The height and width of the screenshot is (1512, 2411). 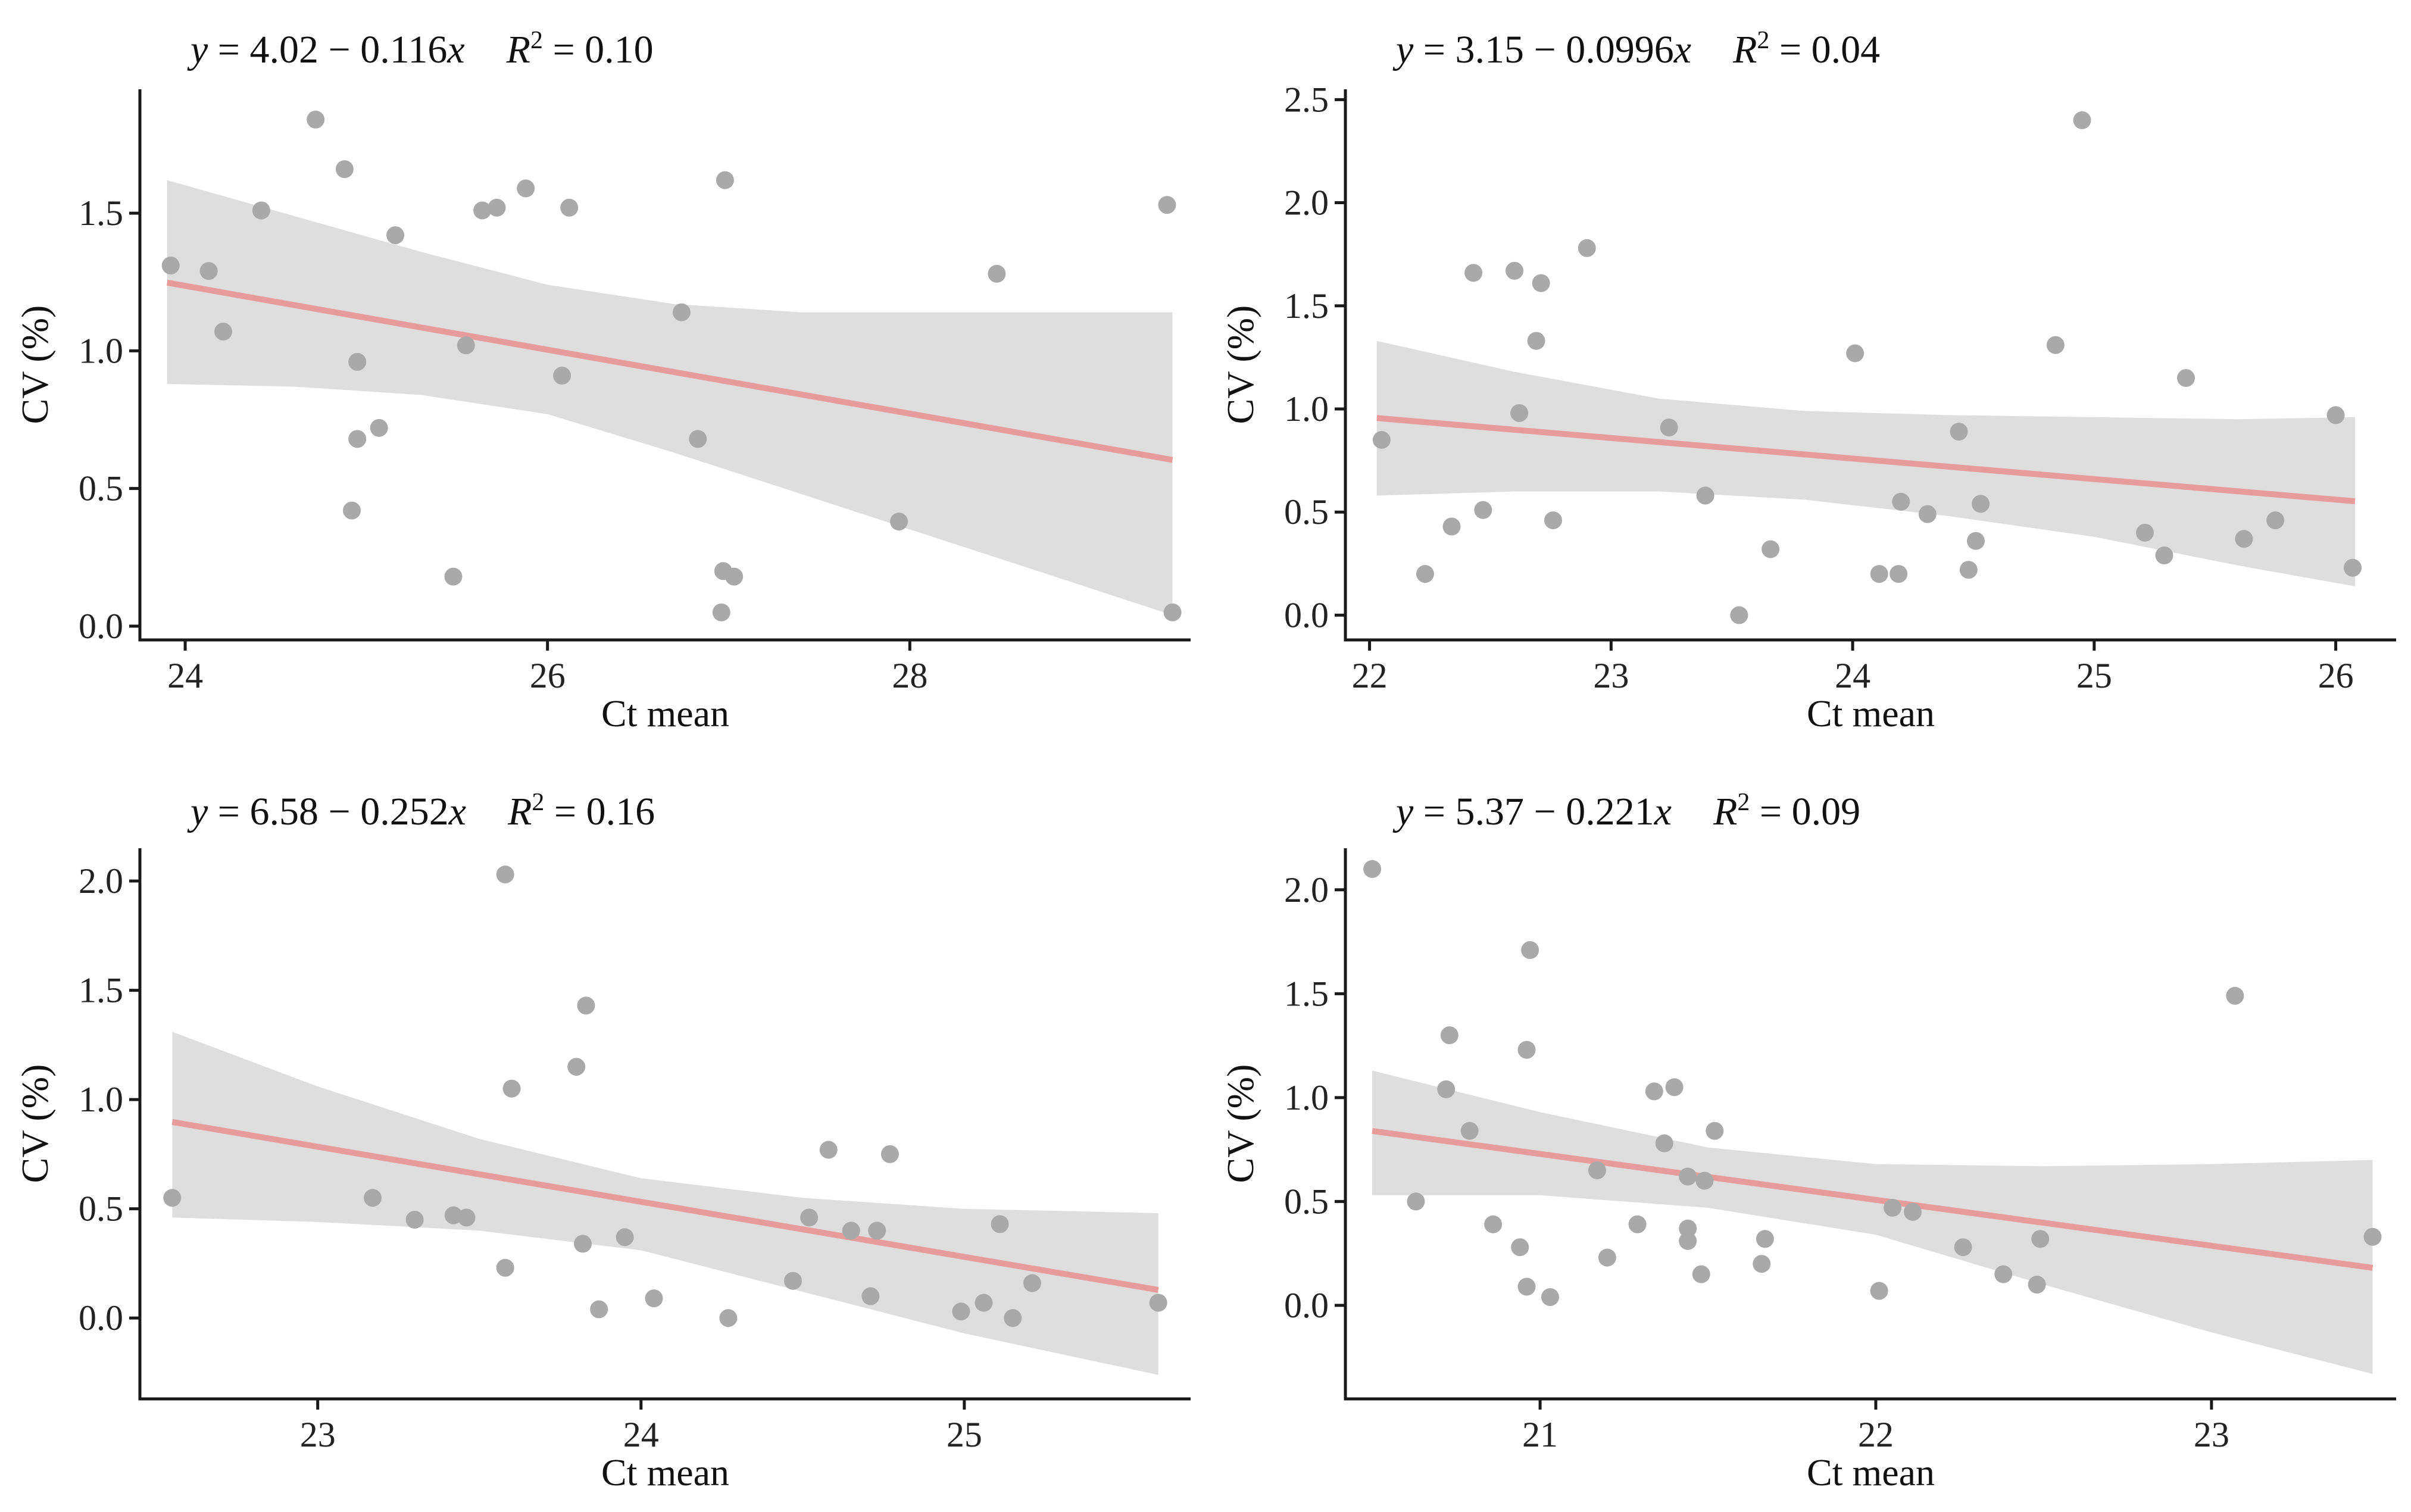 I want to click on regression-equation: y = 3.15 − 0.0996x R2 = 0.04, so click(x=1636, y=49).